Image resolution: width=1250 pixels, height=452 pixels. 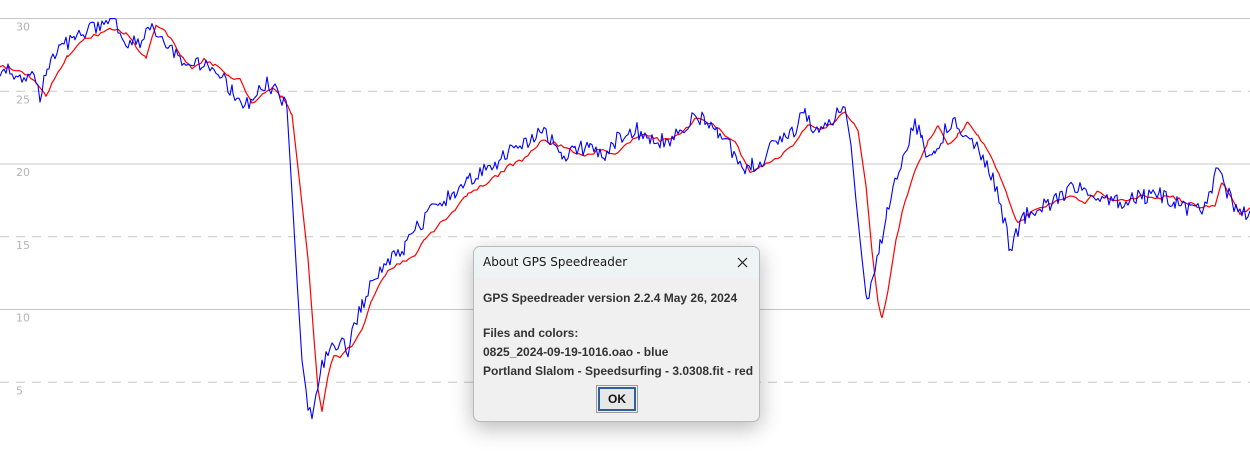 What do you see at coordinates (23, 99) in the screenshot?
I see `y-tick-label: 25` at bounding box center [23, 99].